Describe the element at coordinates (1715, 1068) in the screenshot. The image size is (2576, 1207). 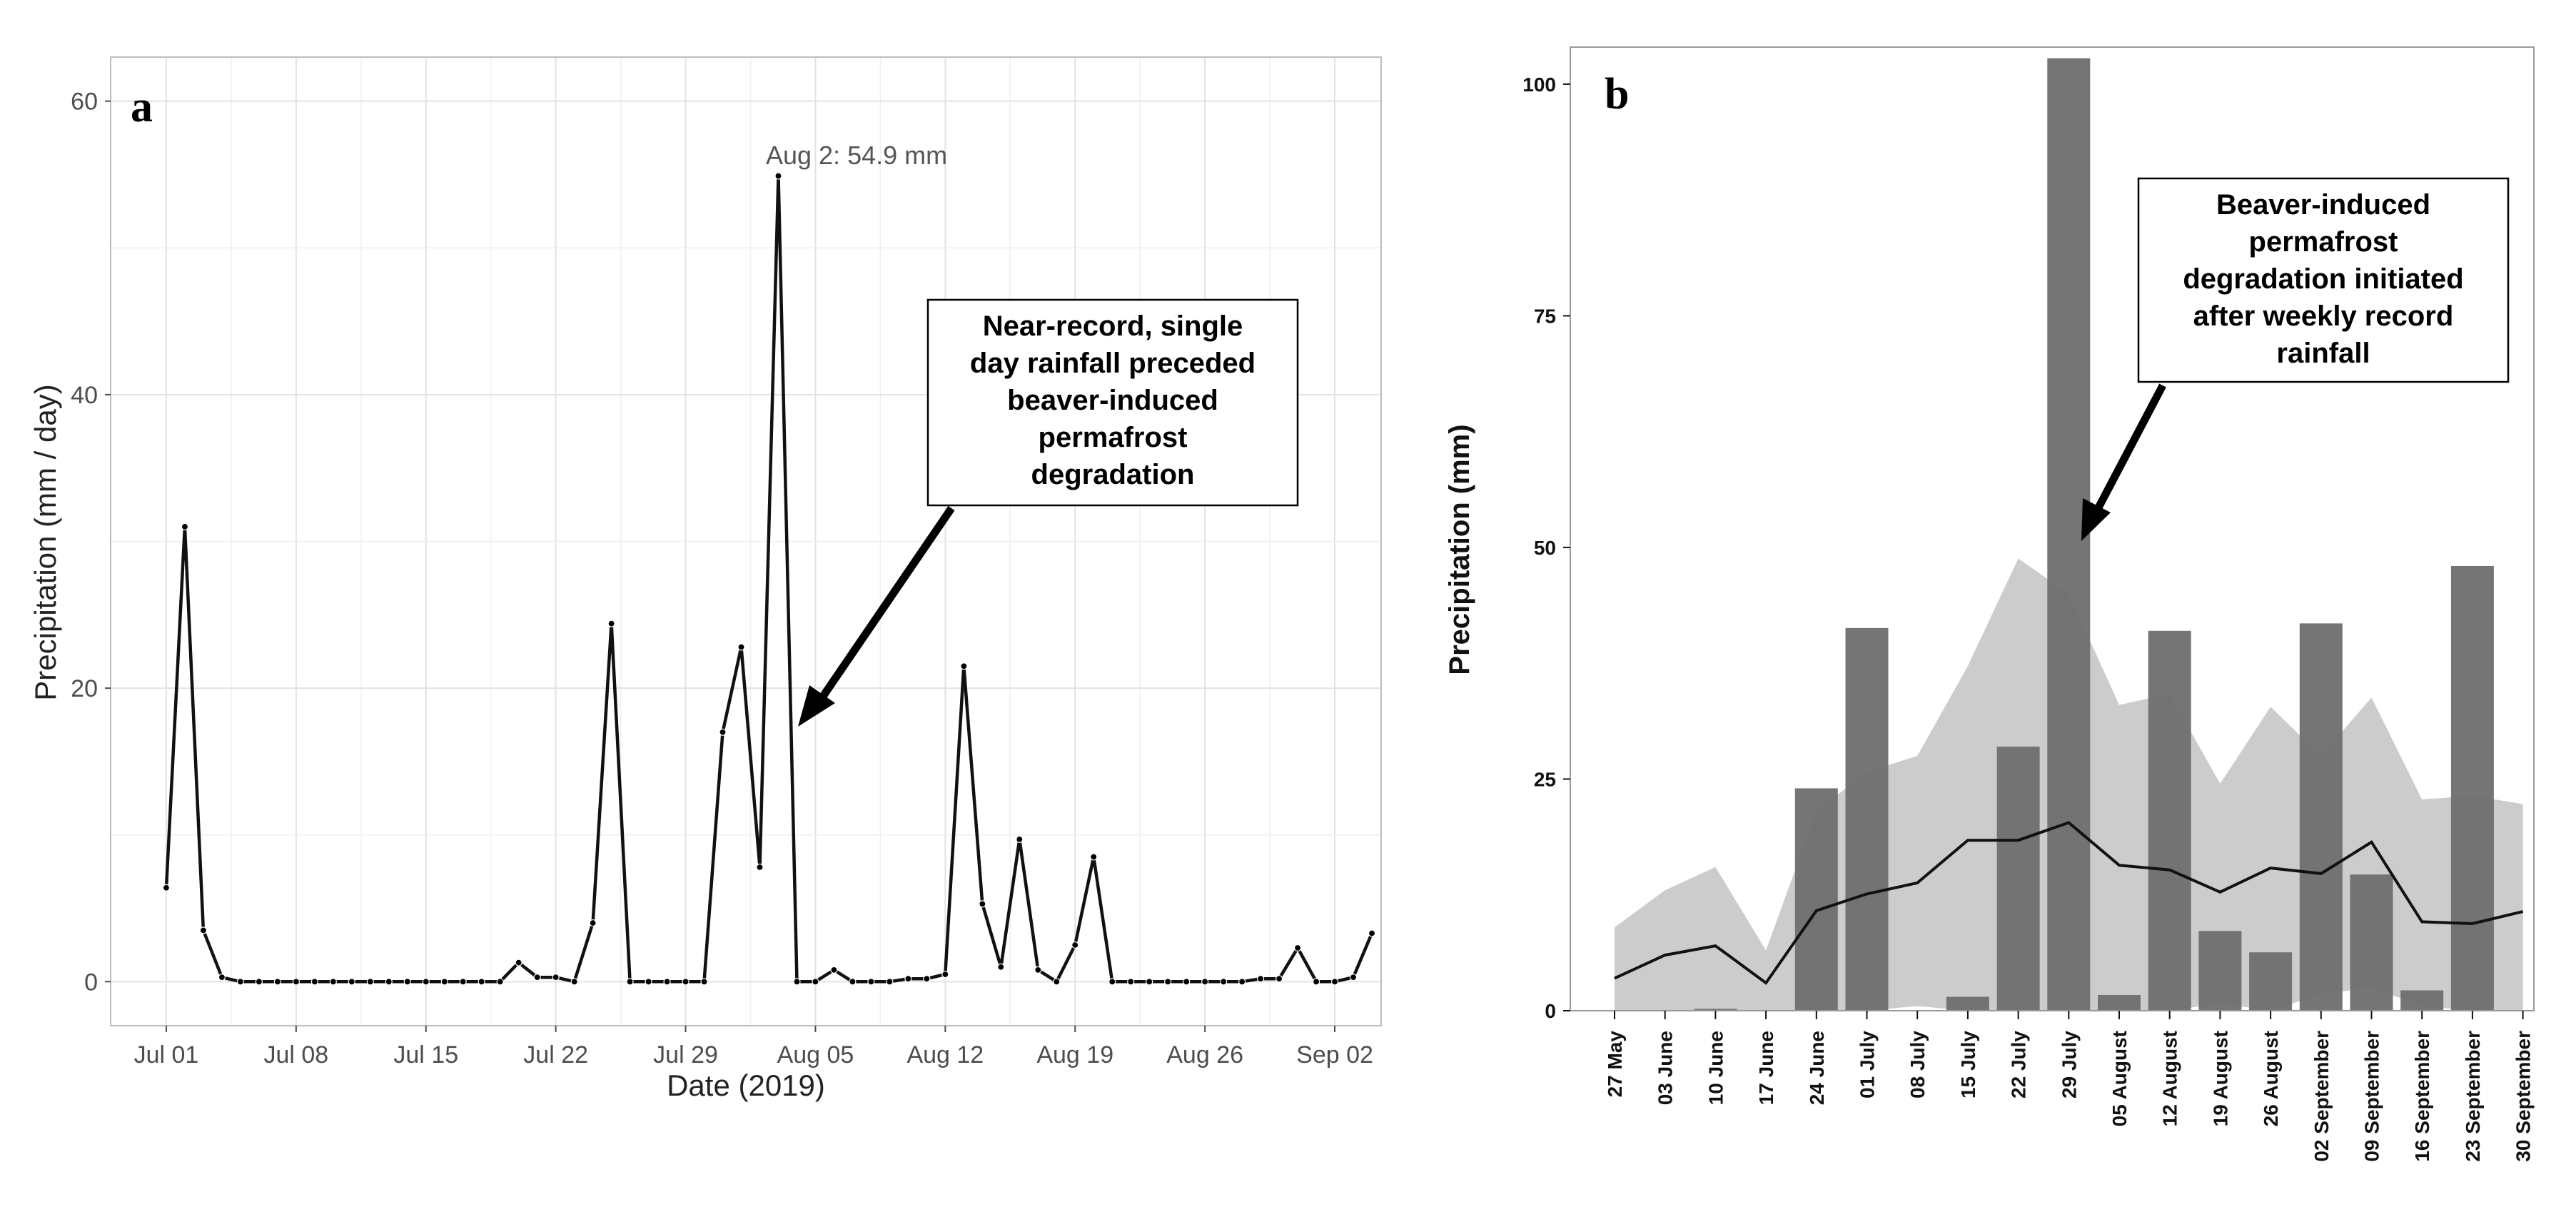
I see `panel-b-x-tick-label: 10 June` at that location.